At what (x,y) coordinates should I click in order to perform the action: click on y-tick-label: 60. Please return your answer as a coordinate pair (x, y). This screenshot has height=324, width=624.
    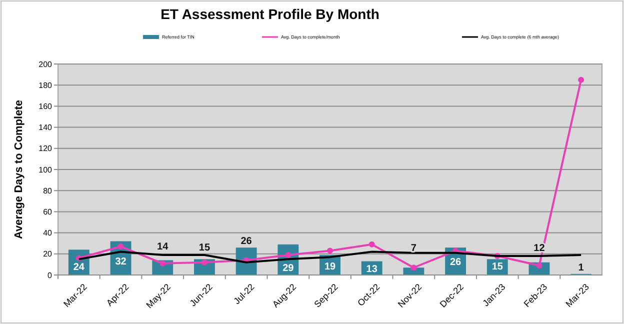
    Looking at the image, I should click on (48, 212).